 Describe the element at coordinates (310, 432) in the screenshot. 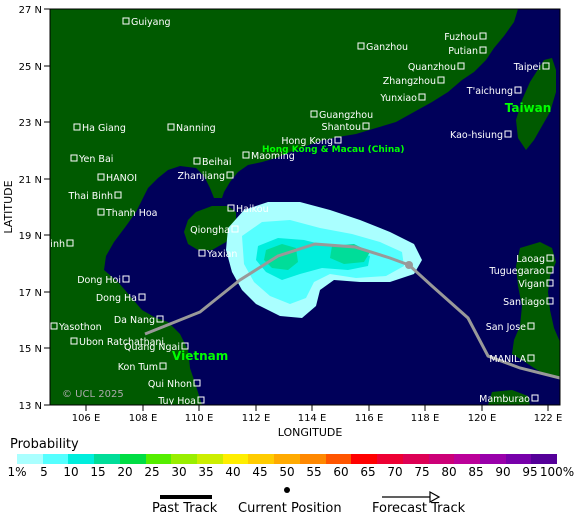

I see `x-axis-label: LONGITUDE` at that location.